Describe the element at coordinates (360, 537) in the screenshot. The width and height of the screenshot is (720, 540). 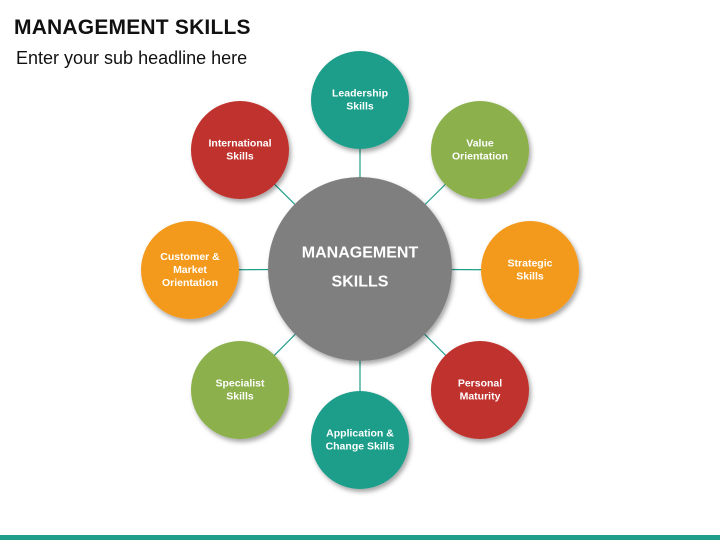
I see `footer-bar` at that location.